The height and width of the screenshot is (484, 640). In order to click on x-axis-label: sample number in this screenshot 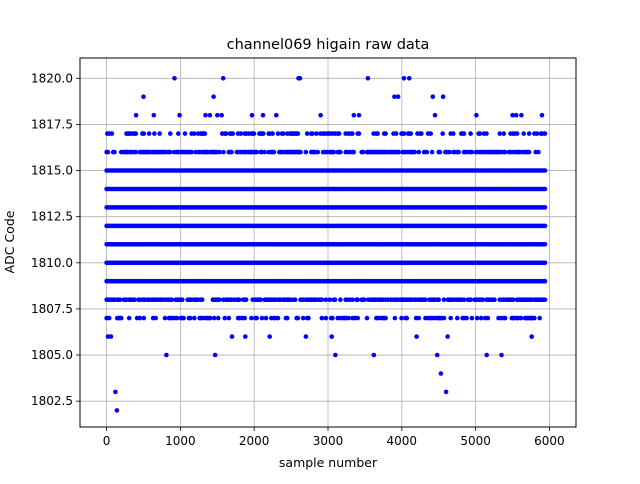, I will do `click(328, 462)`.